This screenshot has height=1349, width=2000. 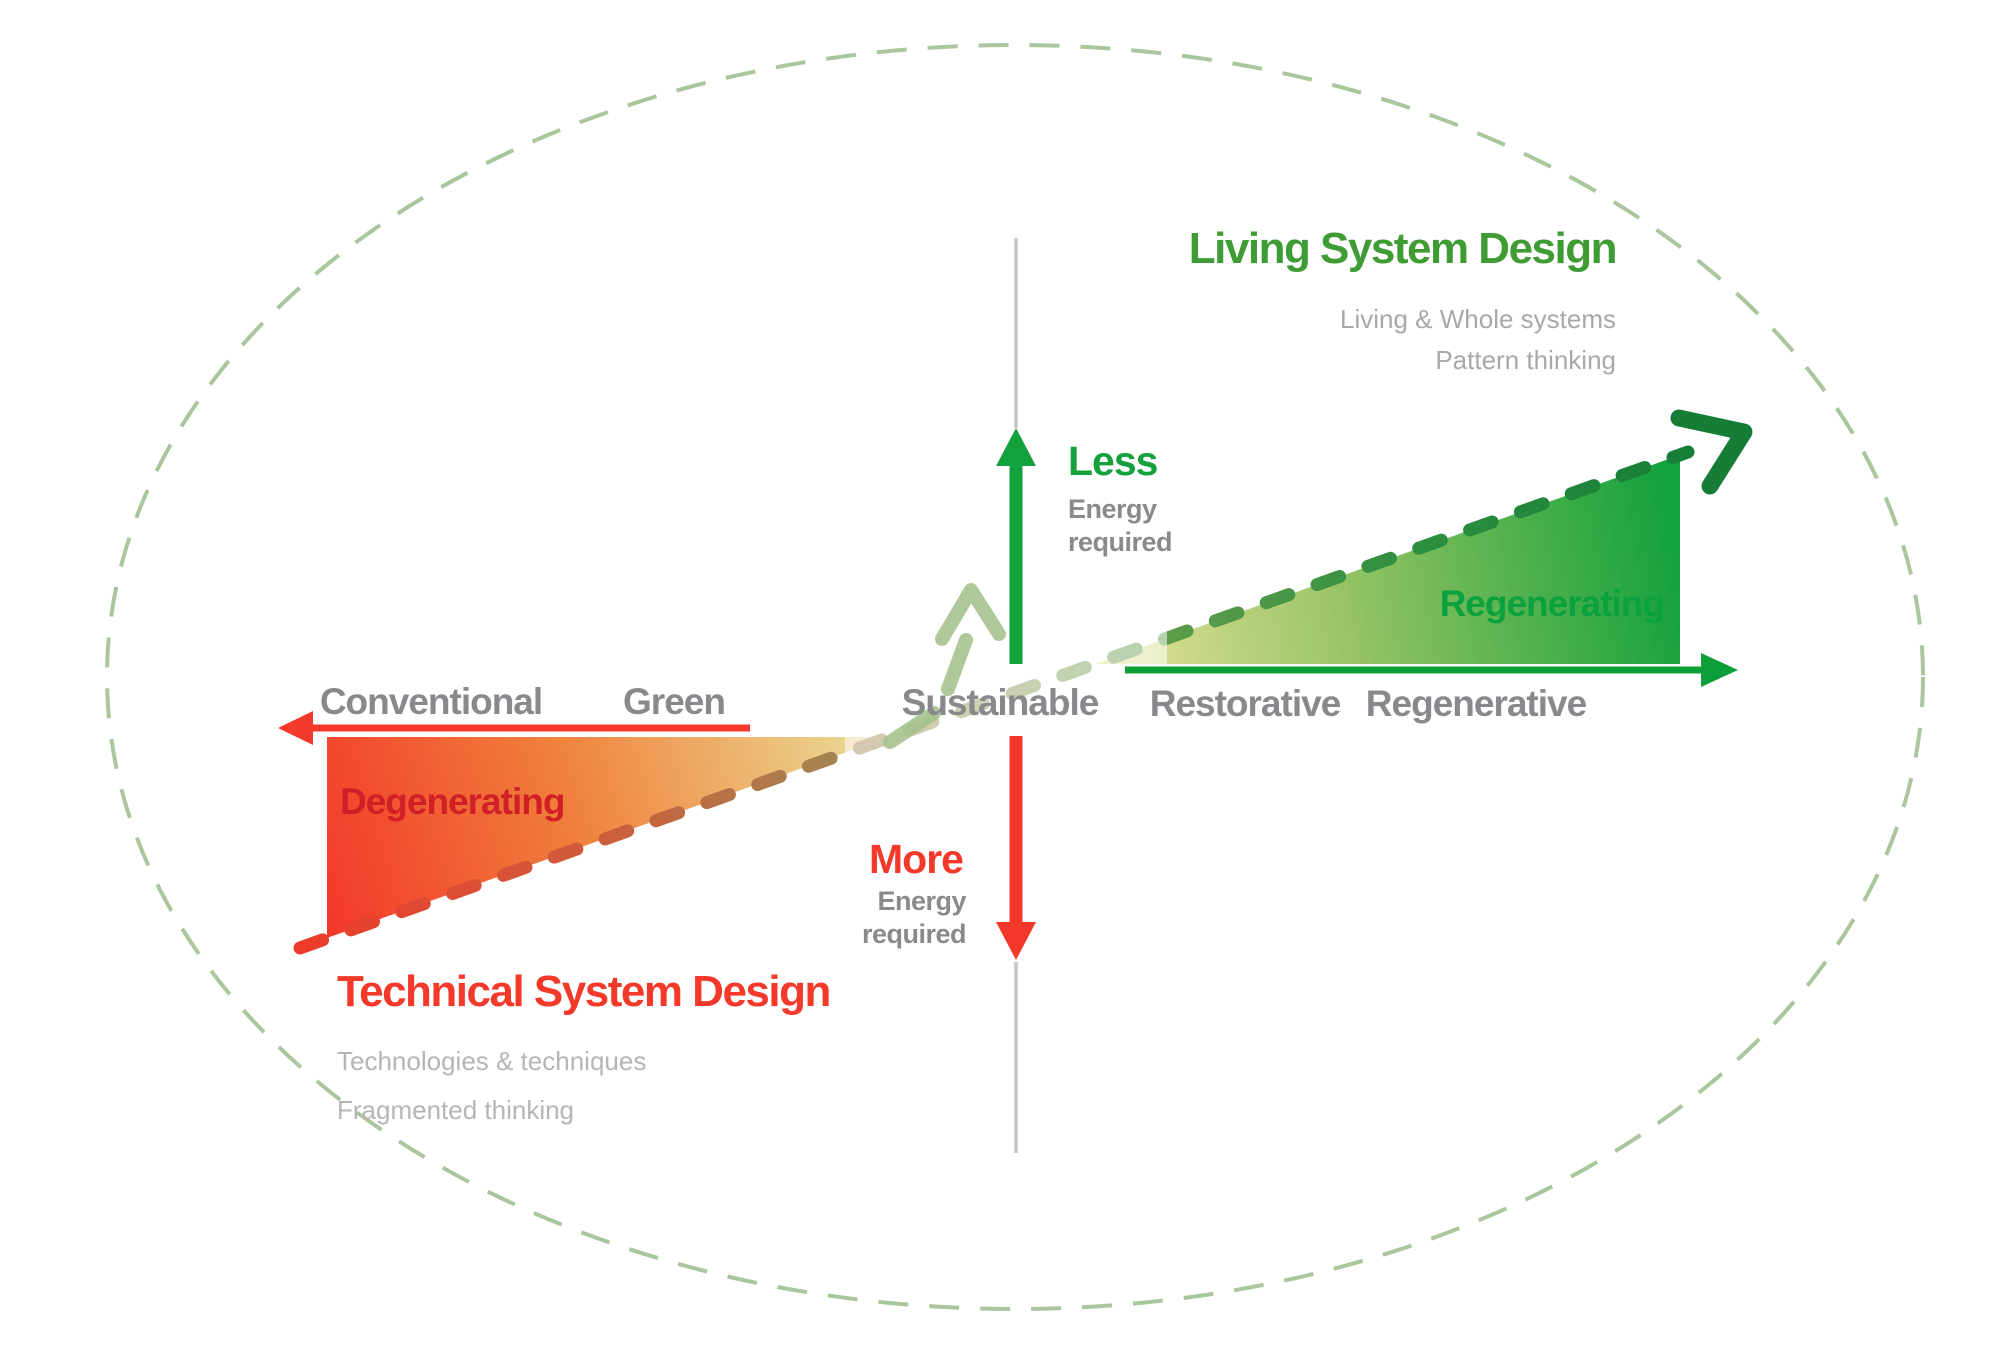 I want to click on up-arrow-head-icon, so click(x=1016, y=447).